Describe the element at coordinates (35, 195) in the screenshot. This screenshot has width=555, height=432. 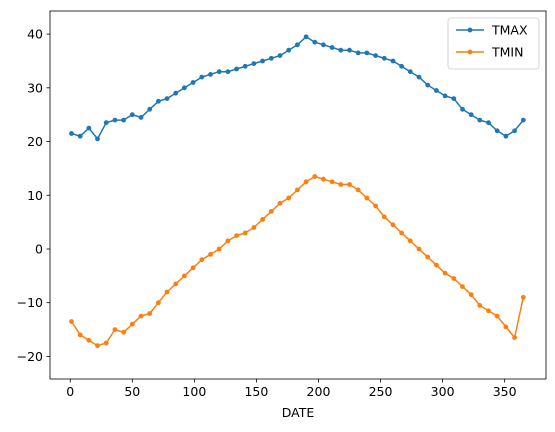
I see `y-tick-label: 10` at that location.